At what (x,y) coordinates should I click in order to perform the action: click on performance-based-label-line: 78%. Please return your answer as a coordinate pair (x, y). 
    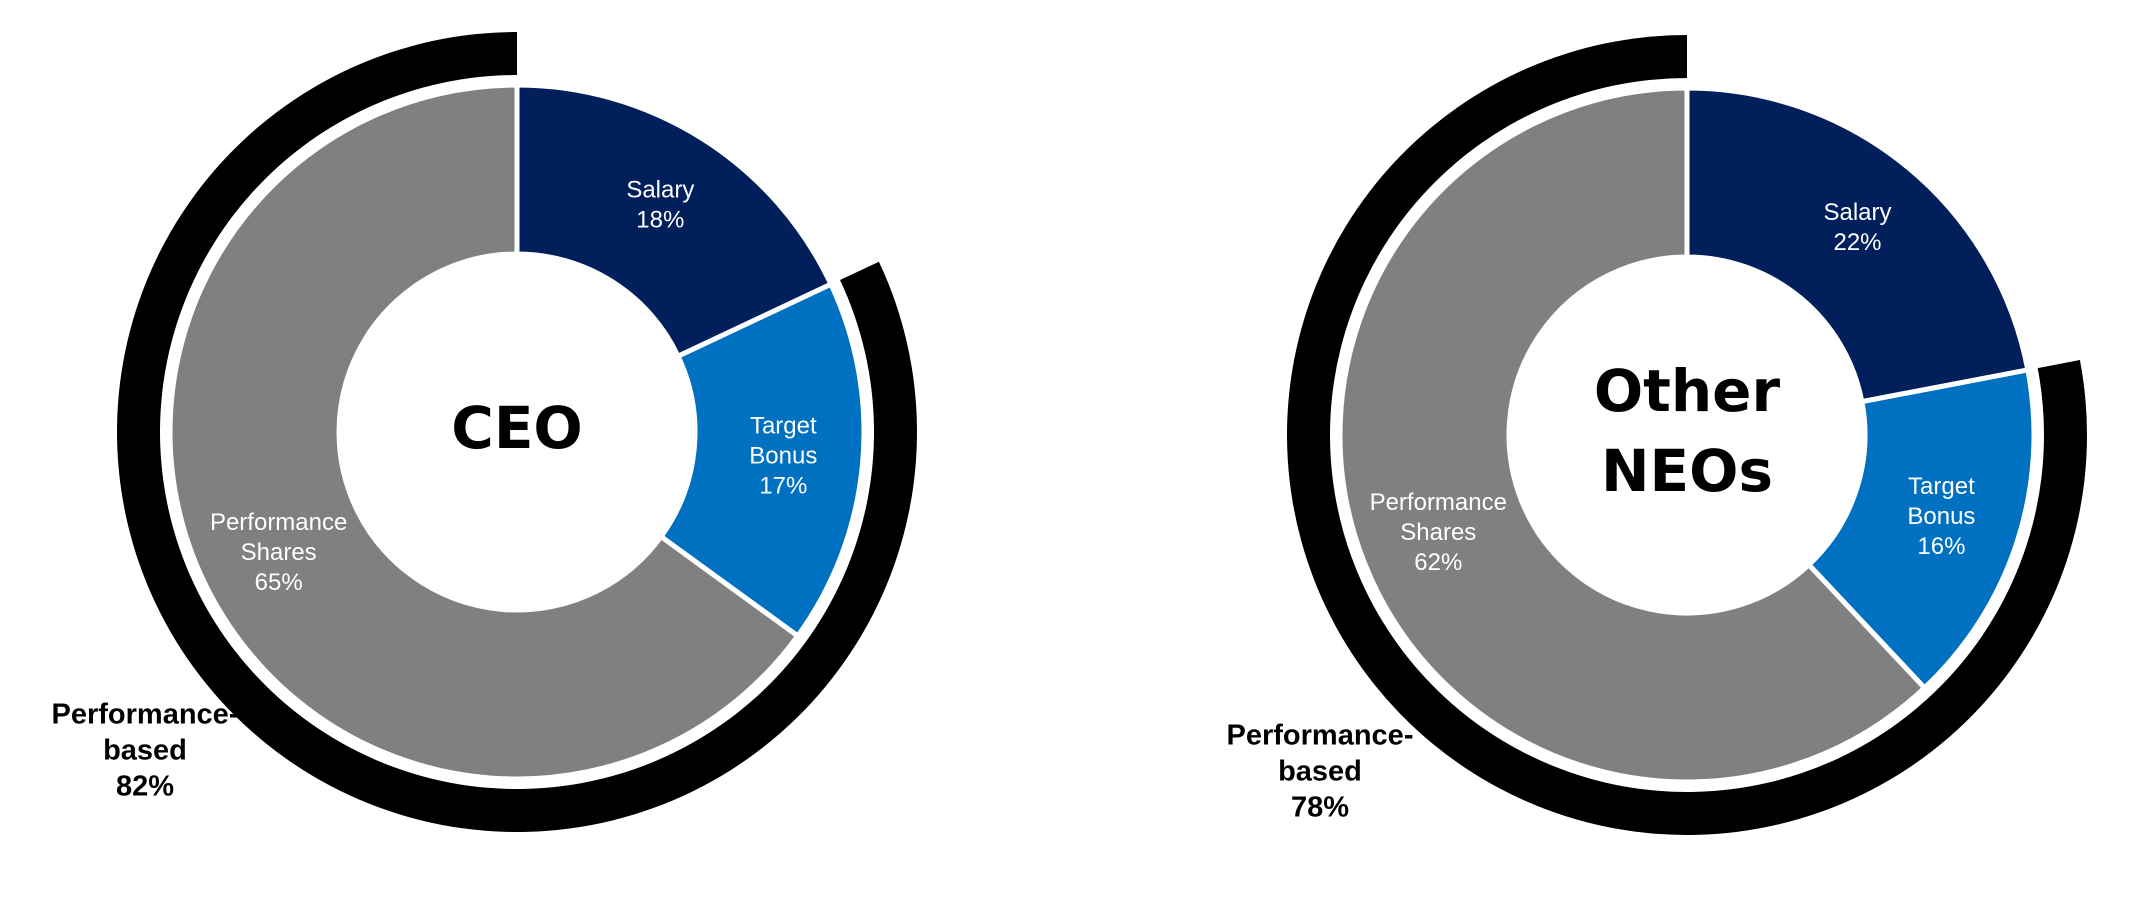
    Looking at the image, I should click on (1320, 808).